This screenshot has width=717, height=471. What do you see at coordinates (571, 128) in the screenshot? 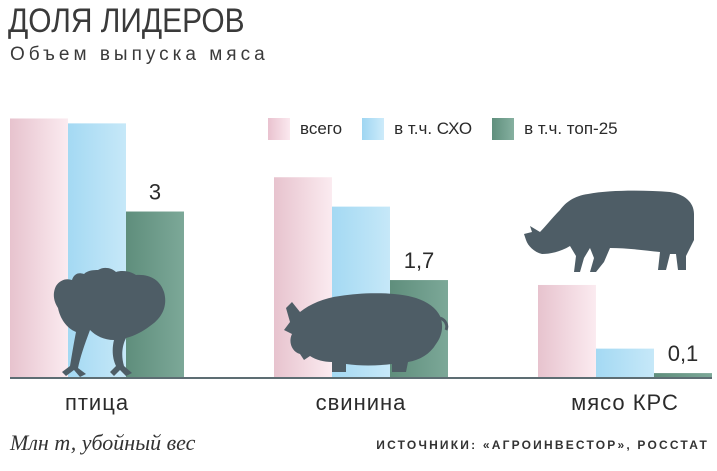
I see `legend-label-top25: в т.ч. топ-25` at bounding box center [571, 128].